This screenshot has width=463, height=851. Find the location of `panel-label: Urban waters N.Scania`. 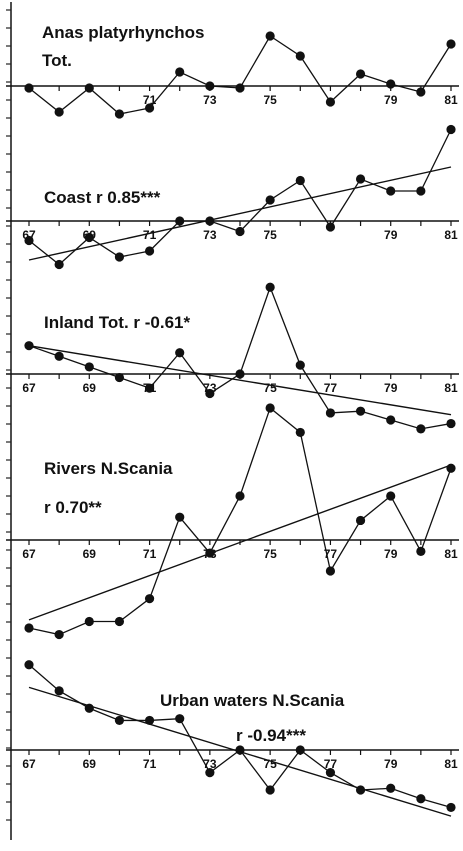

panel-label: Urban waters N.Scania is located at coordinates (252, 700).